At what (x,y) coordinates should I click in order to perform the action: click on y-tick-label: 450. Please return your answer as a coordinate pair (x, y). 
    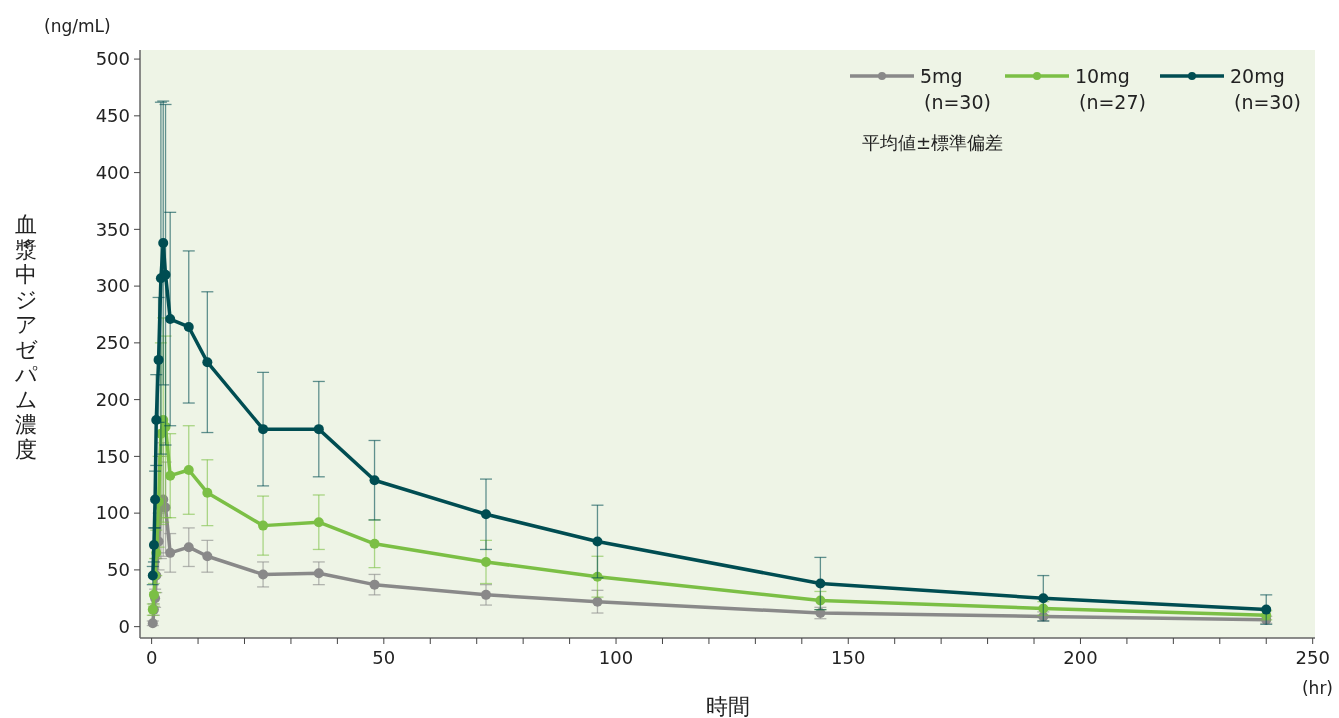
    Looking at the image, I should click on (112, 116).